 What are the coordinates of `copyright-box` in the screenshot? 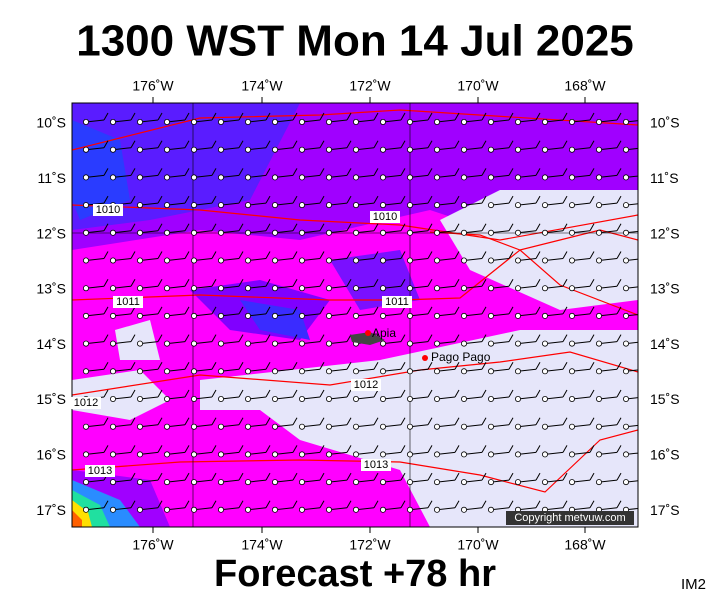 It's located at (570, 518).